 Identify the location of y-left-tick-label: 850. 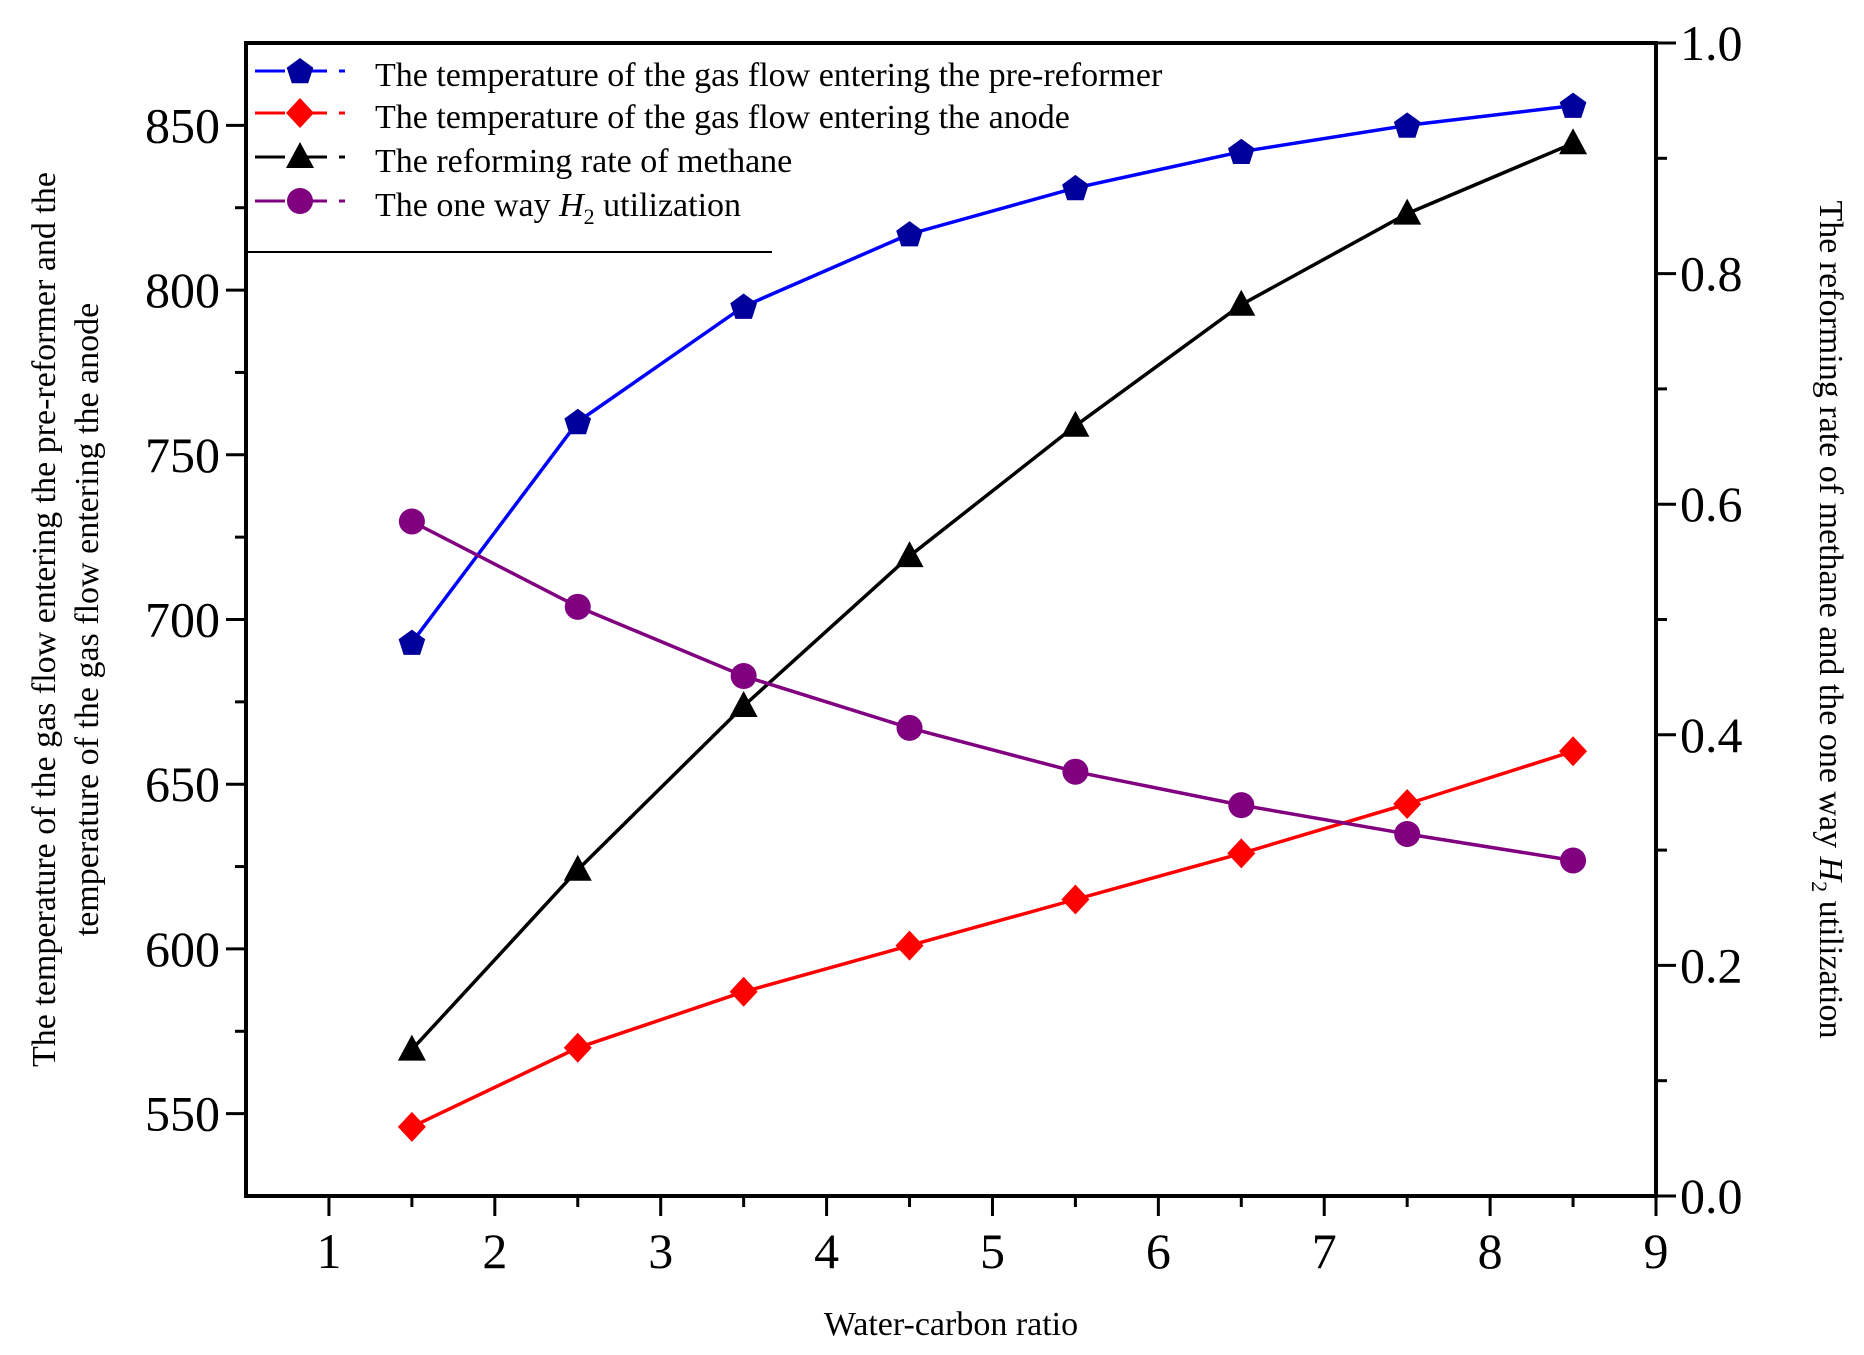
(182, 125).